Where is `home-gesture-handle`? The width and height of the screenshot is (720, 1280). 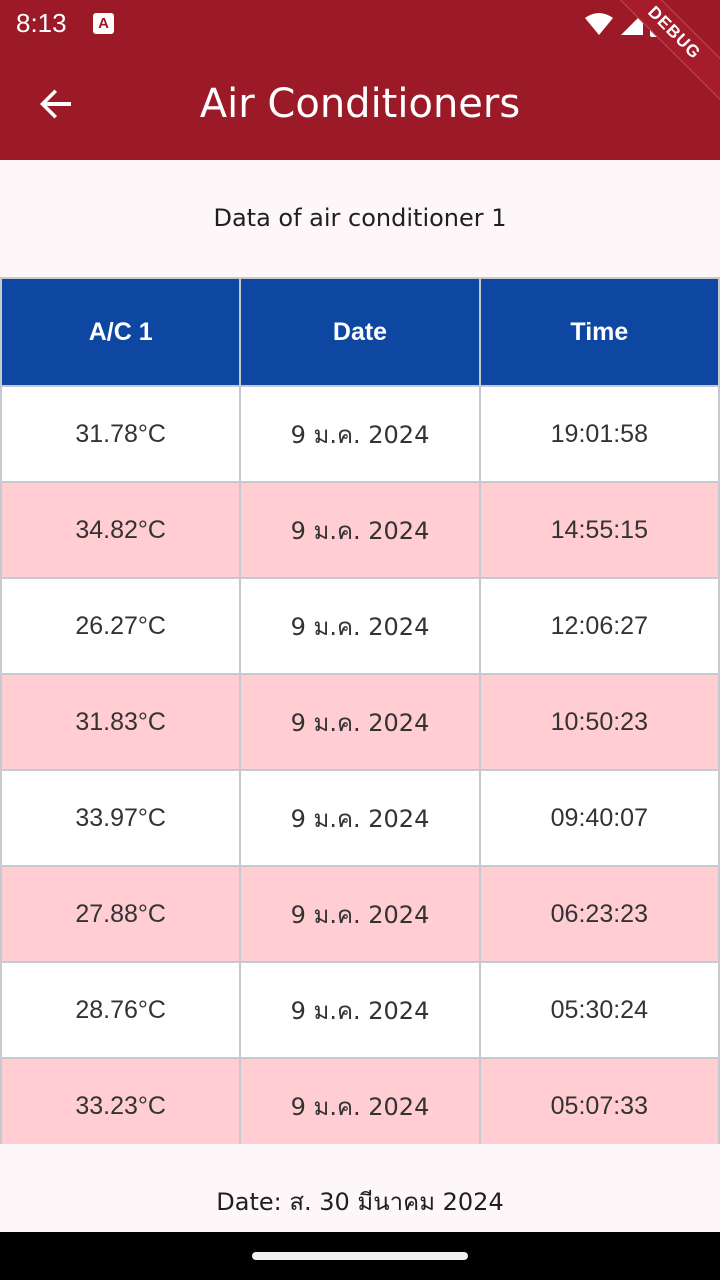
home-gesture-handle is located at coordinates (360, 1256).